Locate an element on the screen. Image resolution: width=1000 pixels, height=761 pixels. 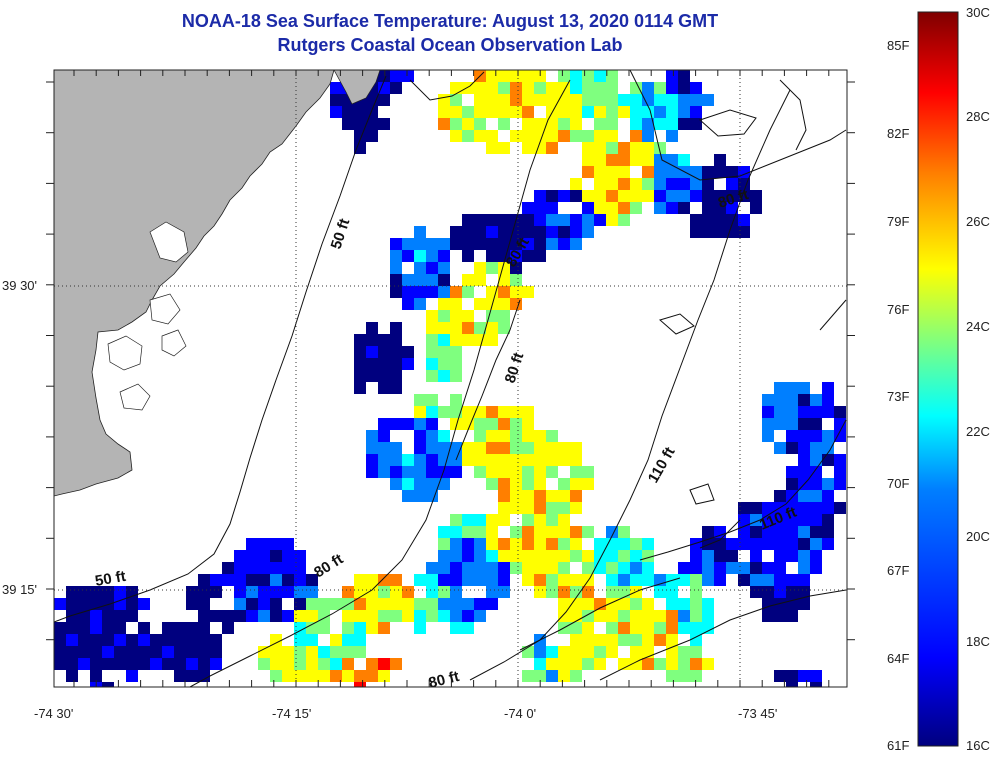
land-highlands is located at coordinates (357, 87).